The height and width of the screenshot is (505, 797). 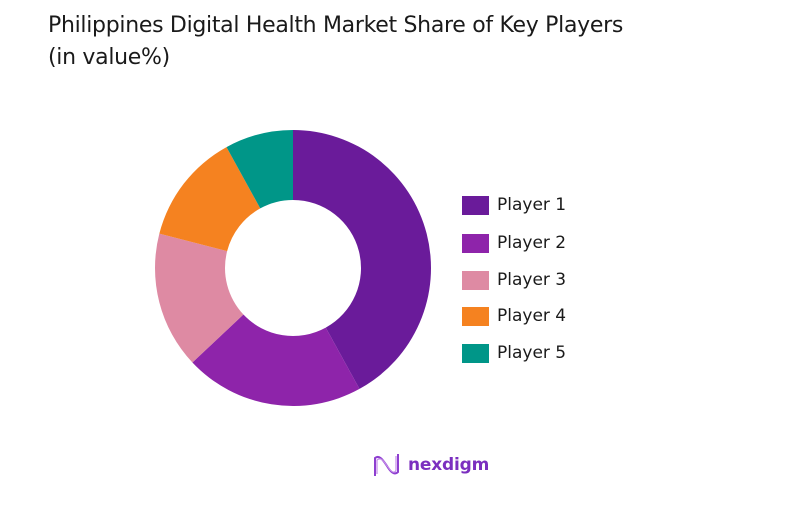 What do you see at coordinates (532, 205) in the screenshot?
I see `legend-label-player-1: Player 1` at bounding box center [532, 205].